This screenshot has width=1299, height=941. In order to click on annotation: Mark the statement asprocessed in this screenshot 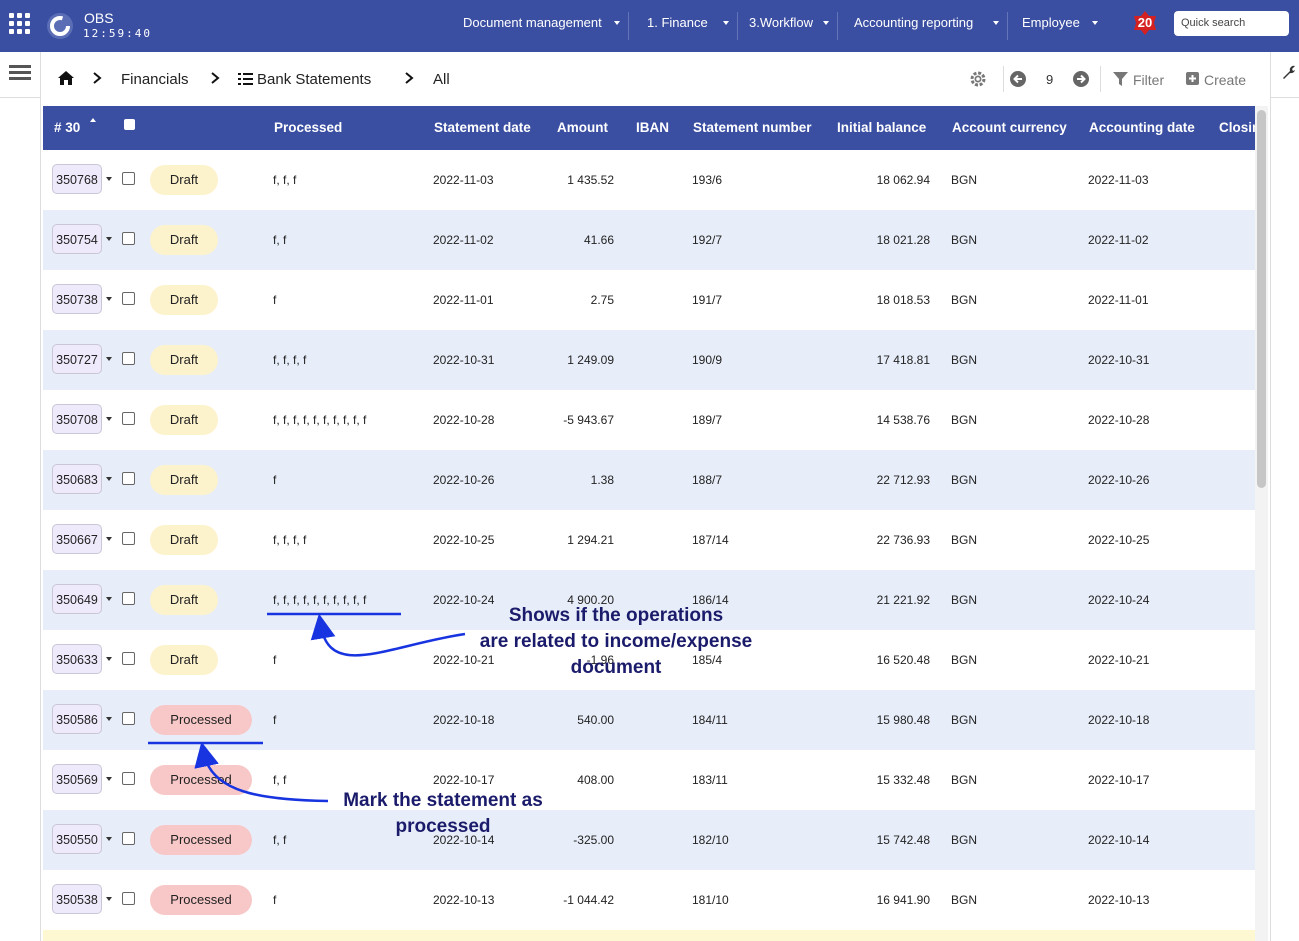, I will do `click(443, 814)`.